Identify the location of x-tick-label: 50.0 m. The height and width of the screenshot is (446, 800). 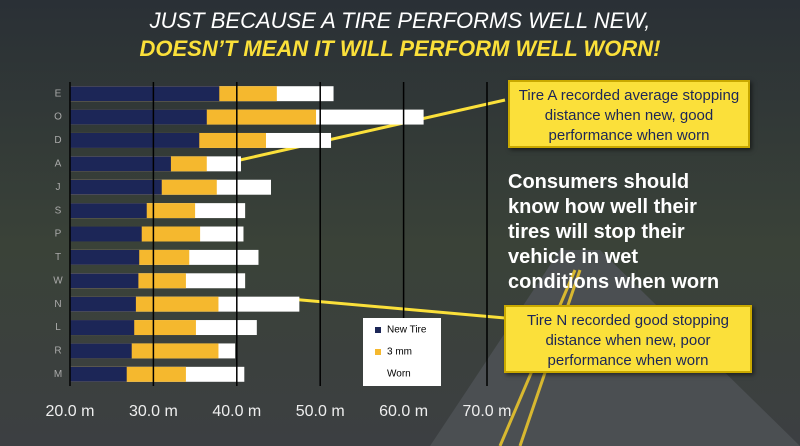
(320, 411).